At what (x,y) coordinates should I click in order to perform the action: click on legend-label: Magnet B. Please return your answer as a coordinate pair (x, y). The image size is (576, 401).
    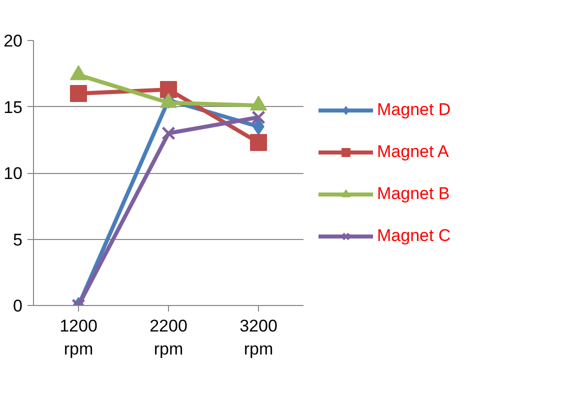
    Looking at the image, I should click on (413, 194).